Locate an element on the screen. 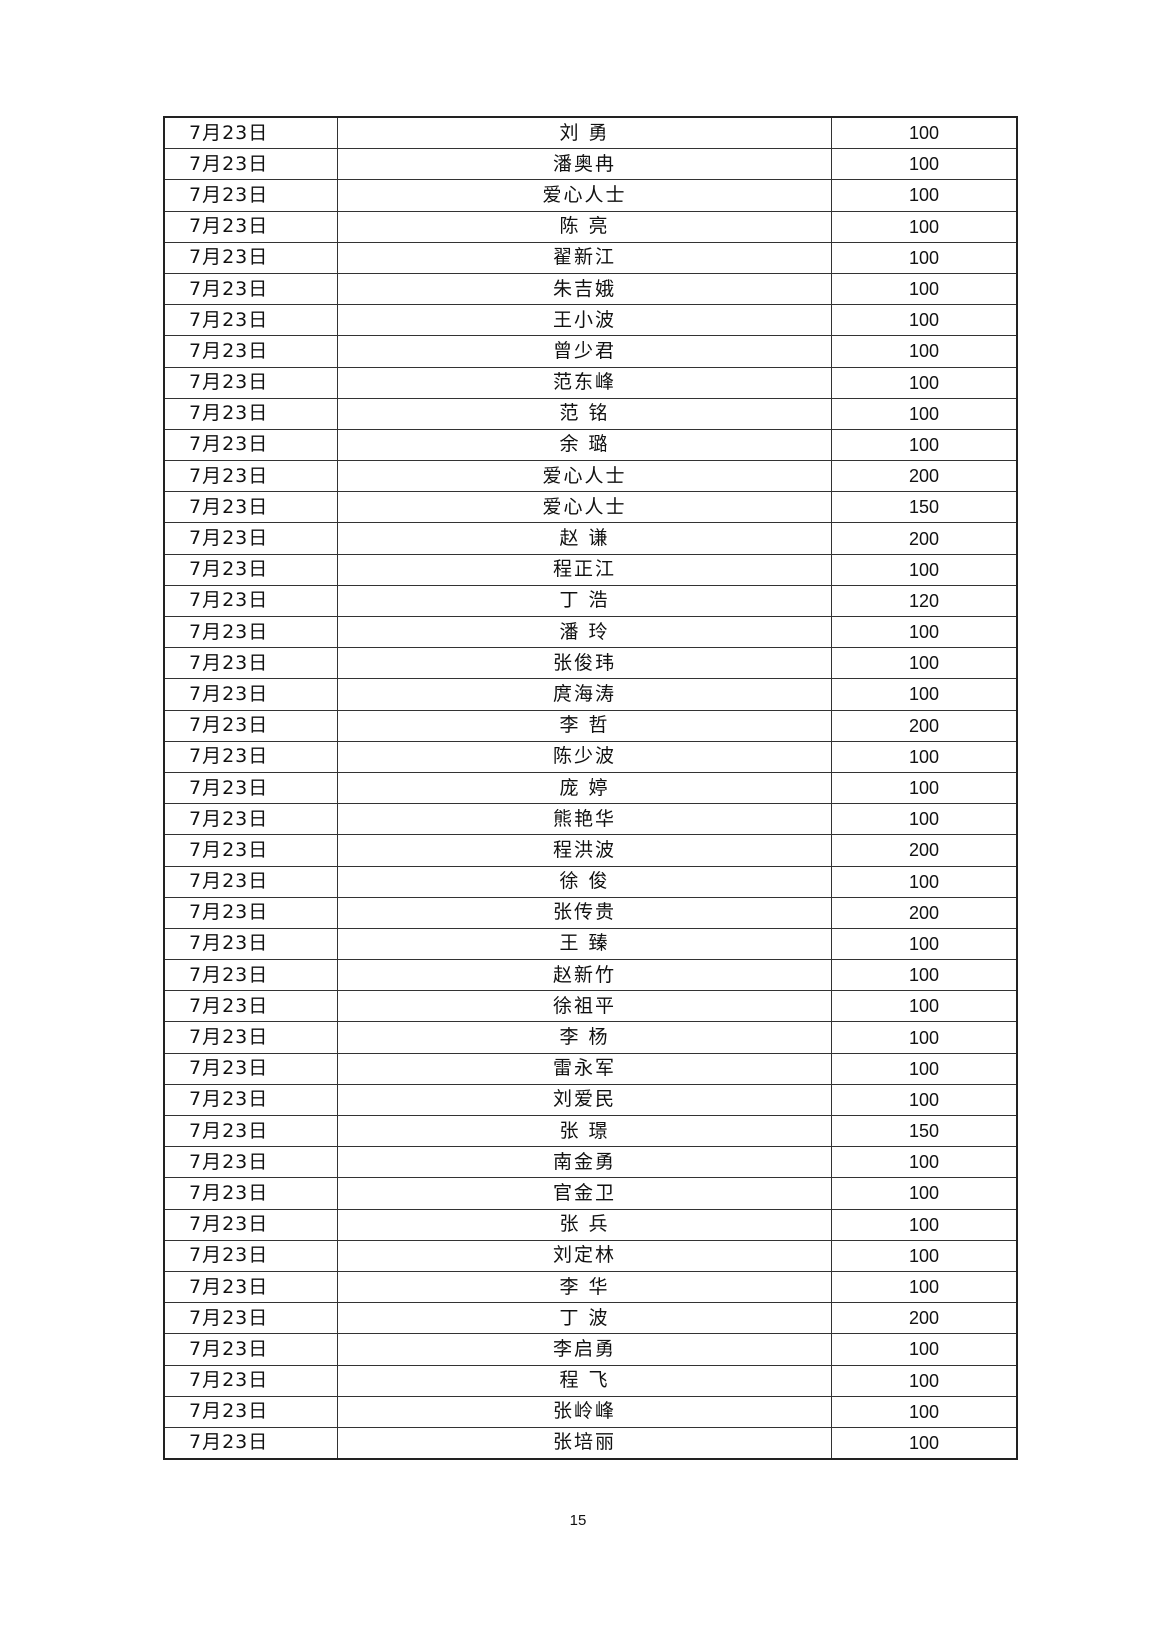 Image resolution: width=1170 pixels, height=1629 pixels. name-cell: 程正江 is located at coordinates (584, 569).